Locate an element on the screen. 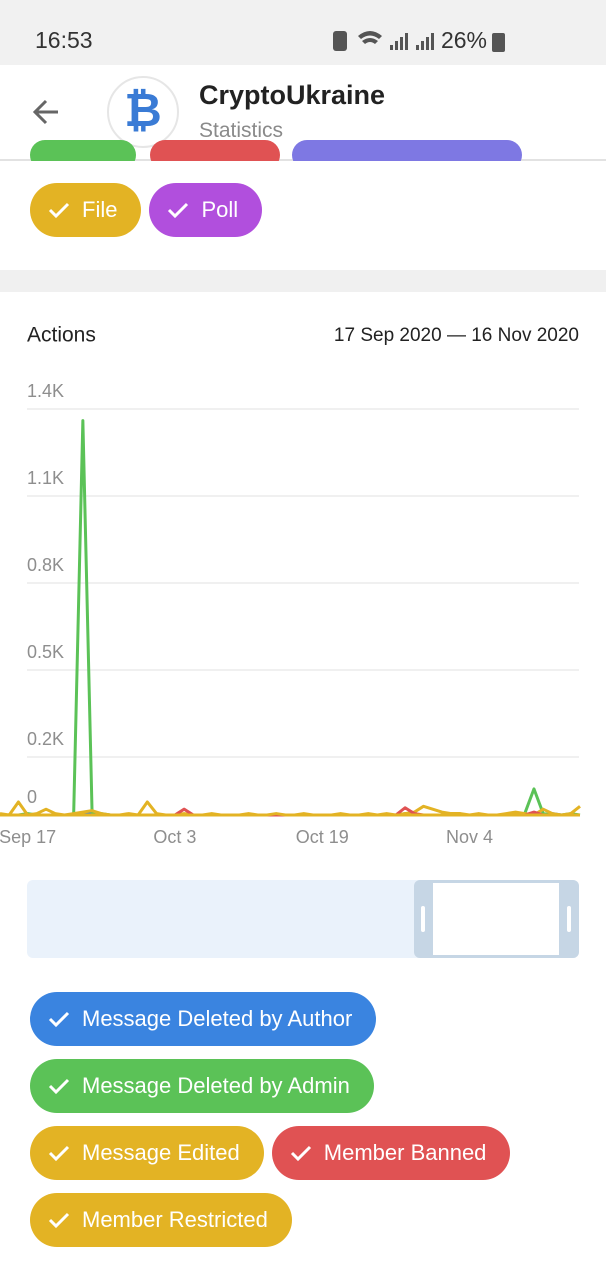 The width and height of the screenshot is (606, 1280). y-tick-label: 0.5K is located at coordinates (45, 652).